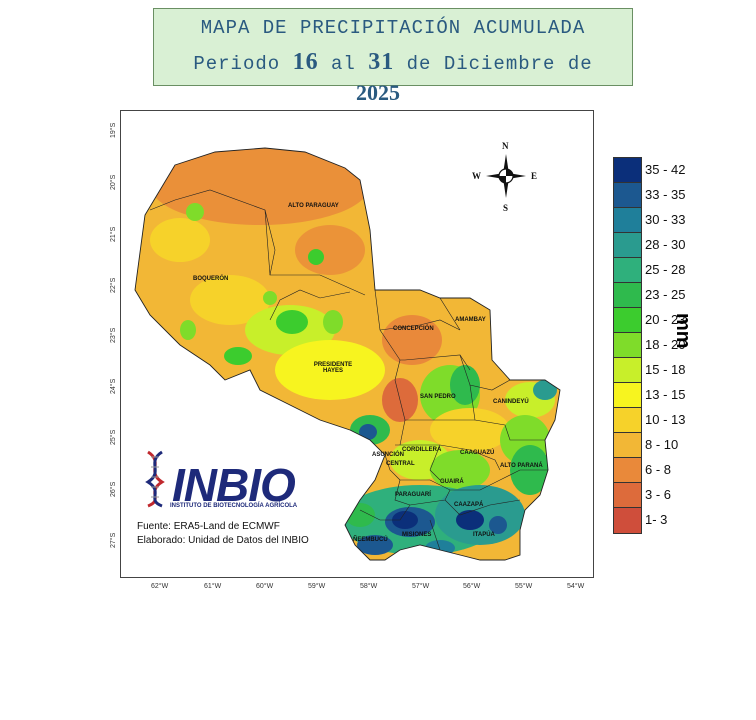 Image resolution: width=756 pixels, height=720 pixels. Describe the element at coordinates (417, 535) in the screenshot. I see `dept-misiones: MISIONES` at that location.